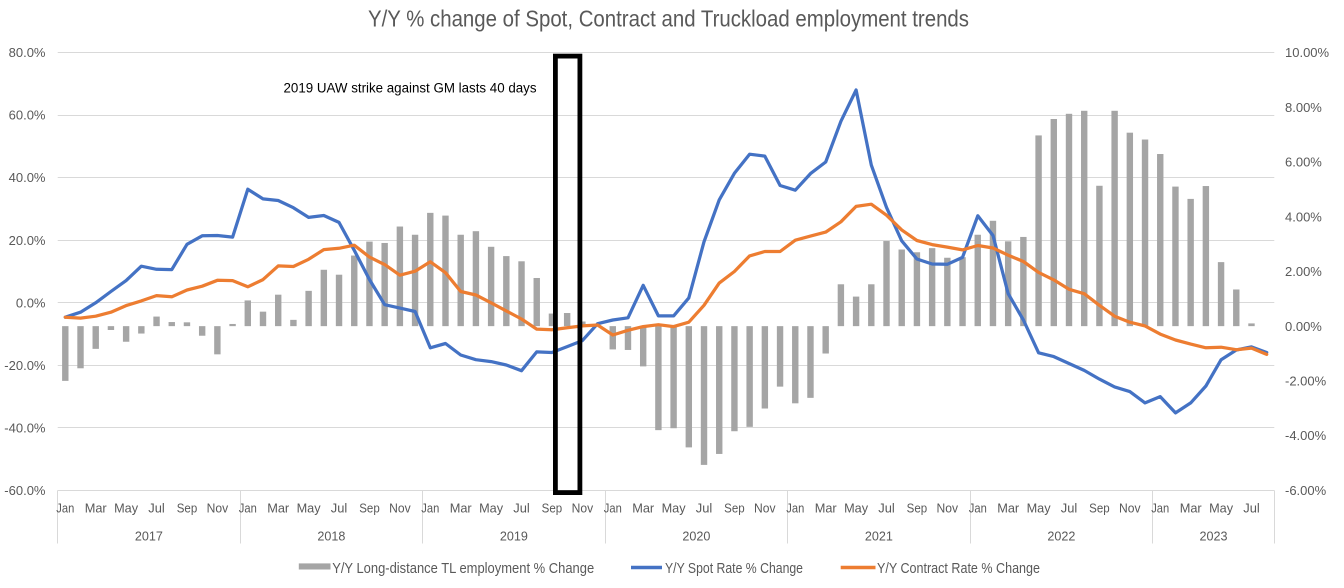  What do you see at coordinates (1061, 536) in the screenshot?
I see `svg-text: 2022` at bounding box center [1061, 536].